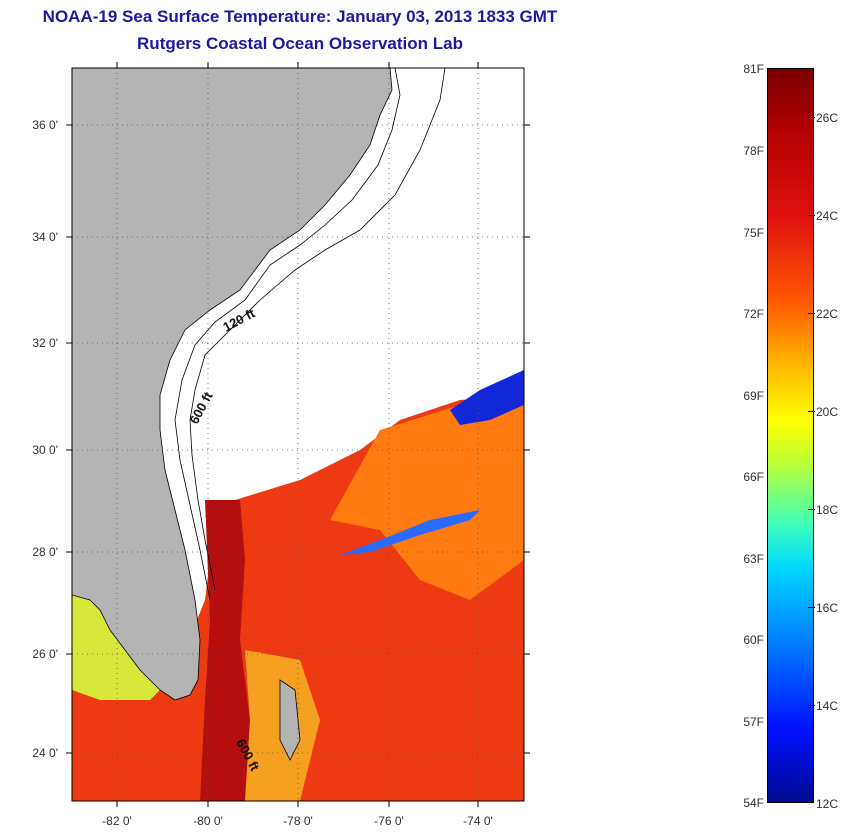 This screenshot has width=849, height=832. I want to click on bahamas-island, so click(290, 720).